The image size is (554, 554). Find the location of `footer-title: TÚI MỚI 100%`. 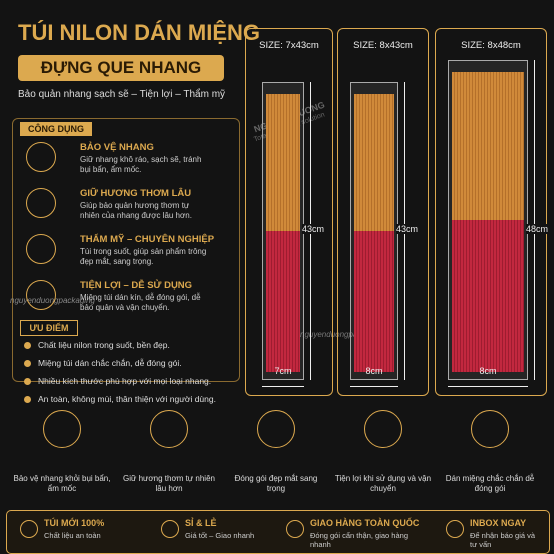

footer-title: TÚI MỚI 100% is located at coordinates (74, 523).